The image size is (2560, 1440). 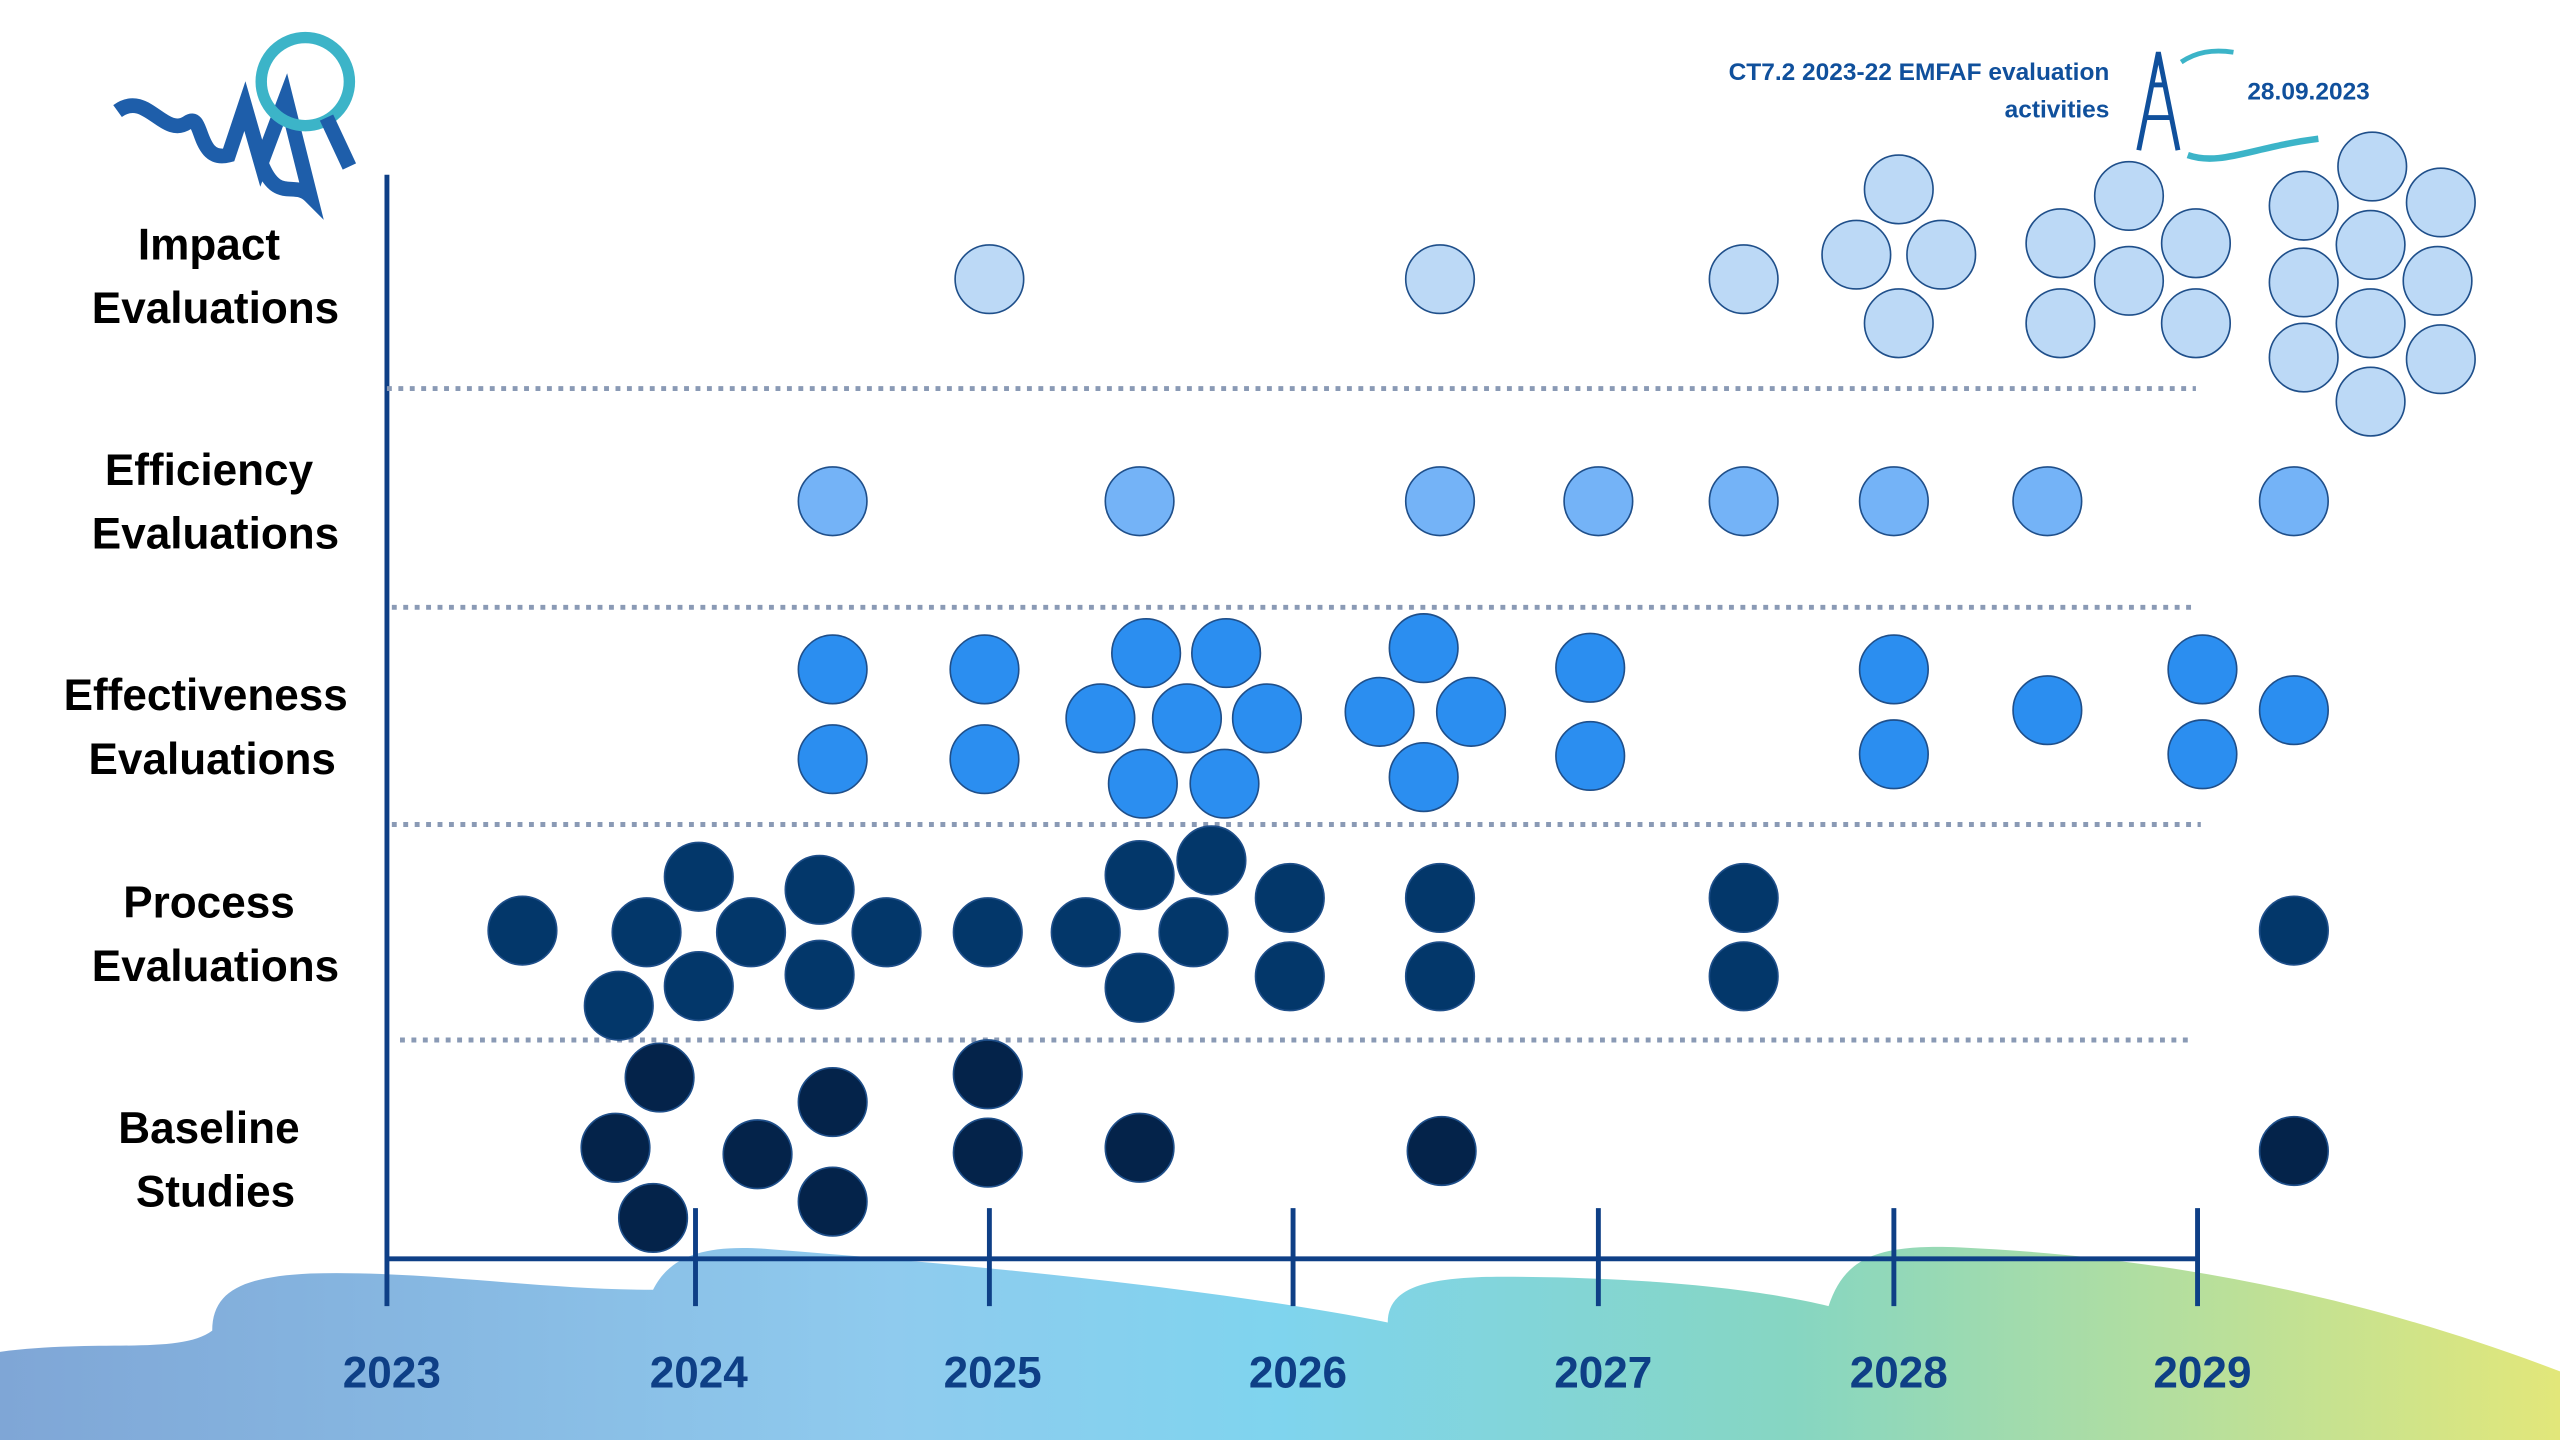 I want to click on row-label: Efficiency, so click(x=209, y=470).